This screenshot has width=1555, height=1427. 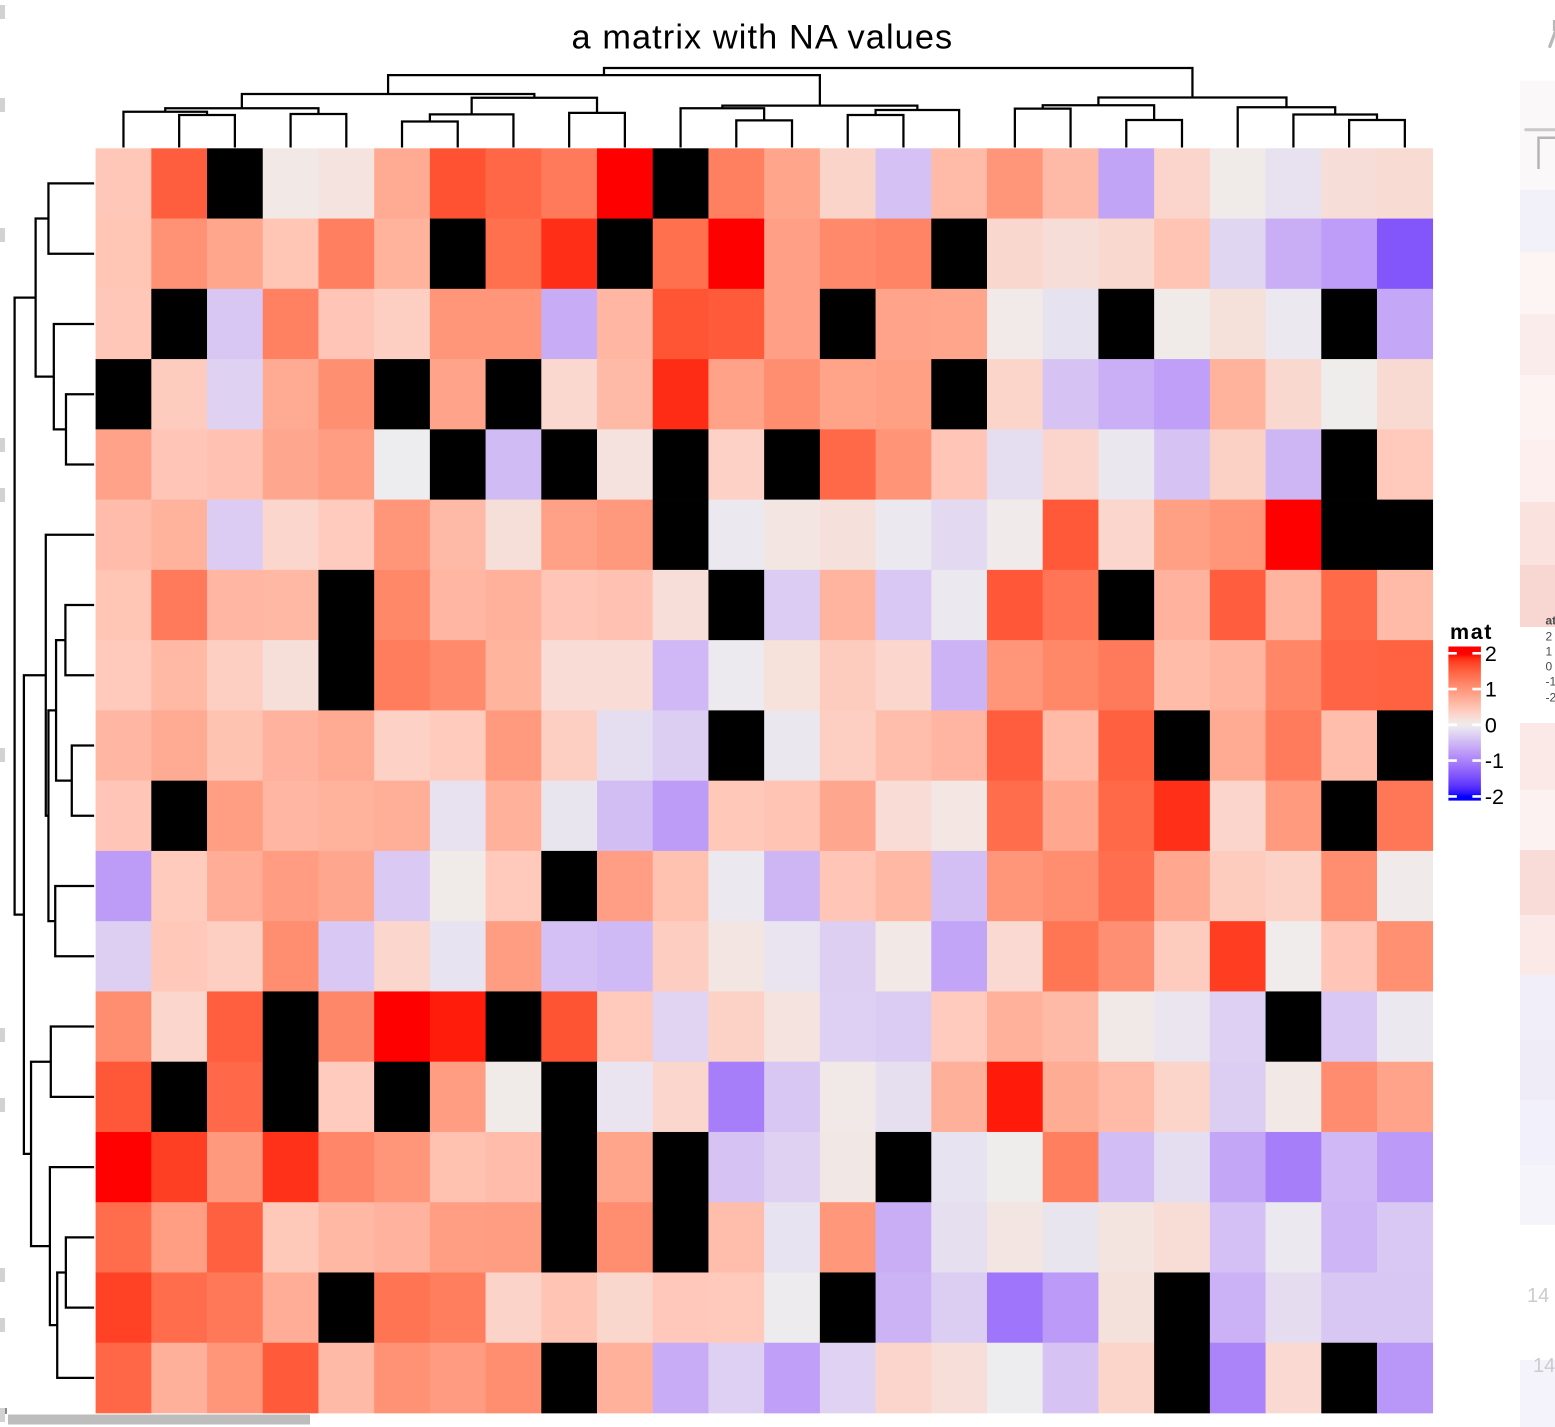 What do you see at coordinates (763, 38) in the screenshot?
I see `svg-text: a matrix with NA values` at bounding box center [763, 38].